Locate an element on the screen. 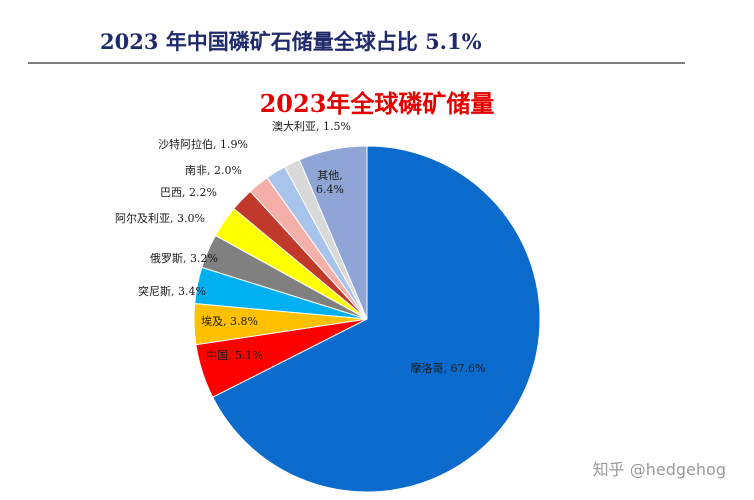  slide-title: 2023 年中国磷矿石储量全球占比 5.1% is located at coordinates (291, 41).